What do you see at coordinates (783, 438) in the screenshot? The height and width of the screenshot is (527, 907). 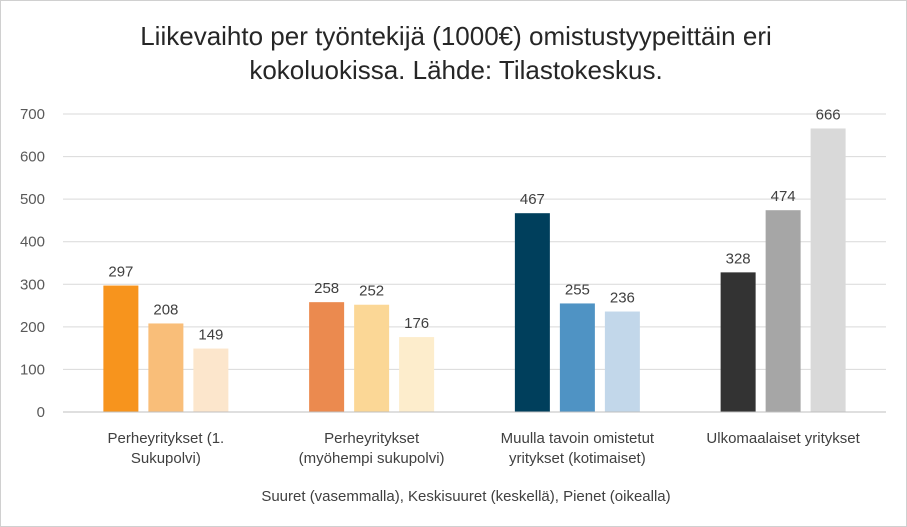 I see `category-label: Ulkomaalaiset yritykset` at bounding box center [783, 438].